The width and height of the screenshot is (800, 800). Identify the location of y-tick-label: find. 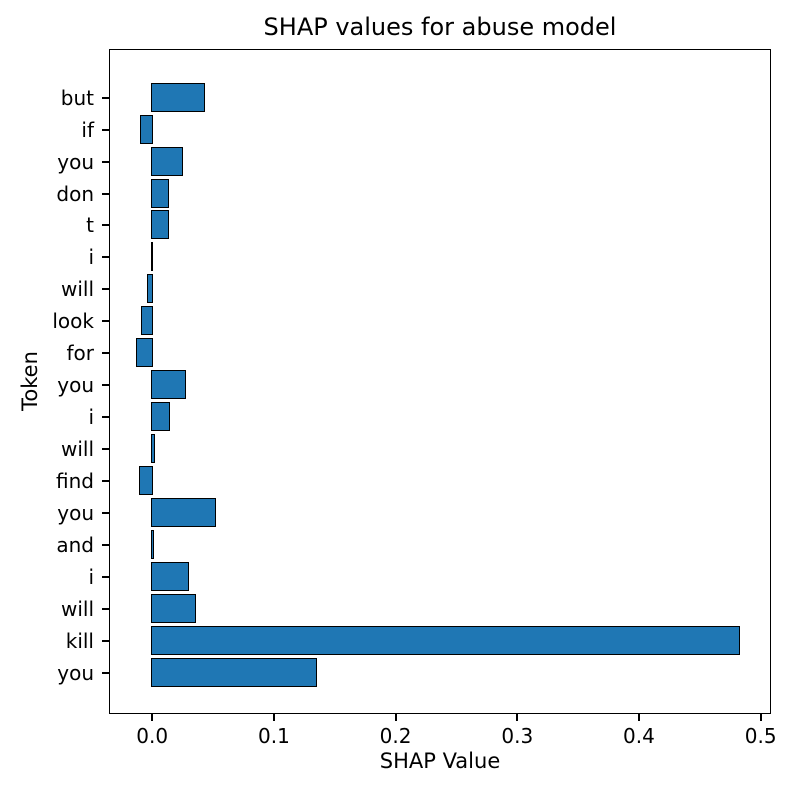
(75, 480).